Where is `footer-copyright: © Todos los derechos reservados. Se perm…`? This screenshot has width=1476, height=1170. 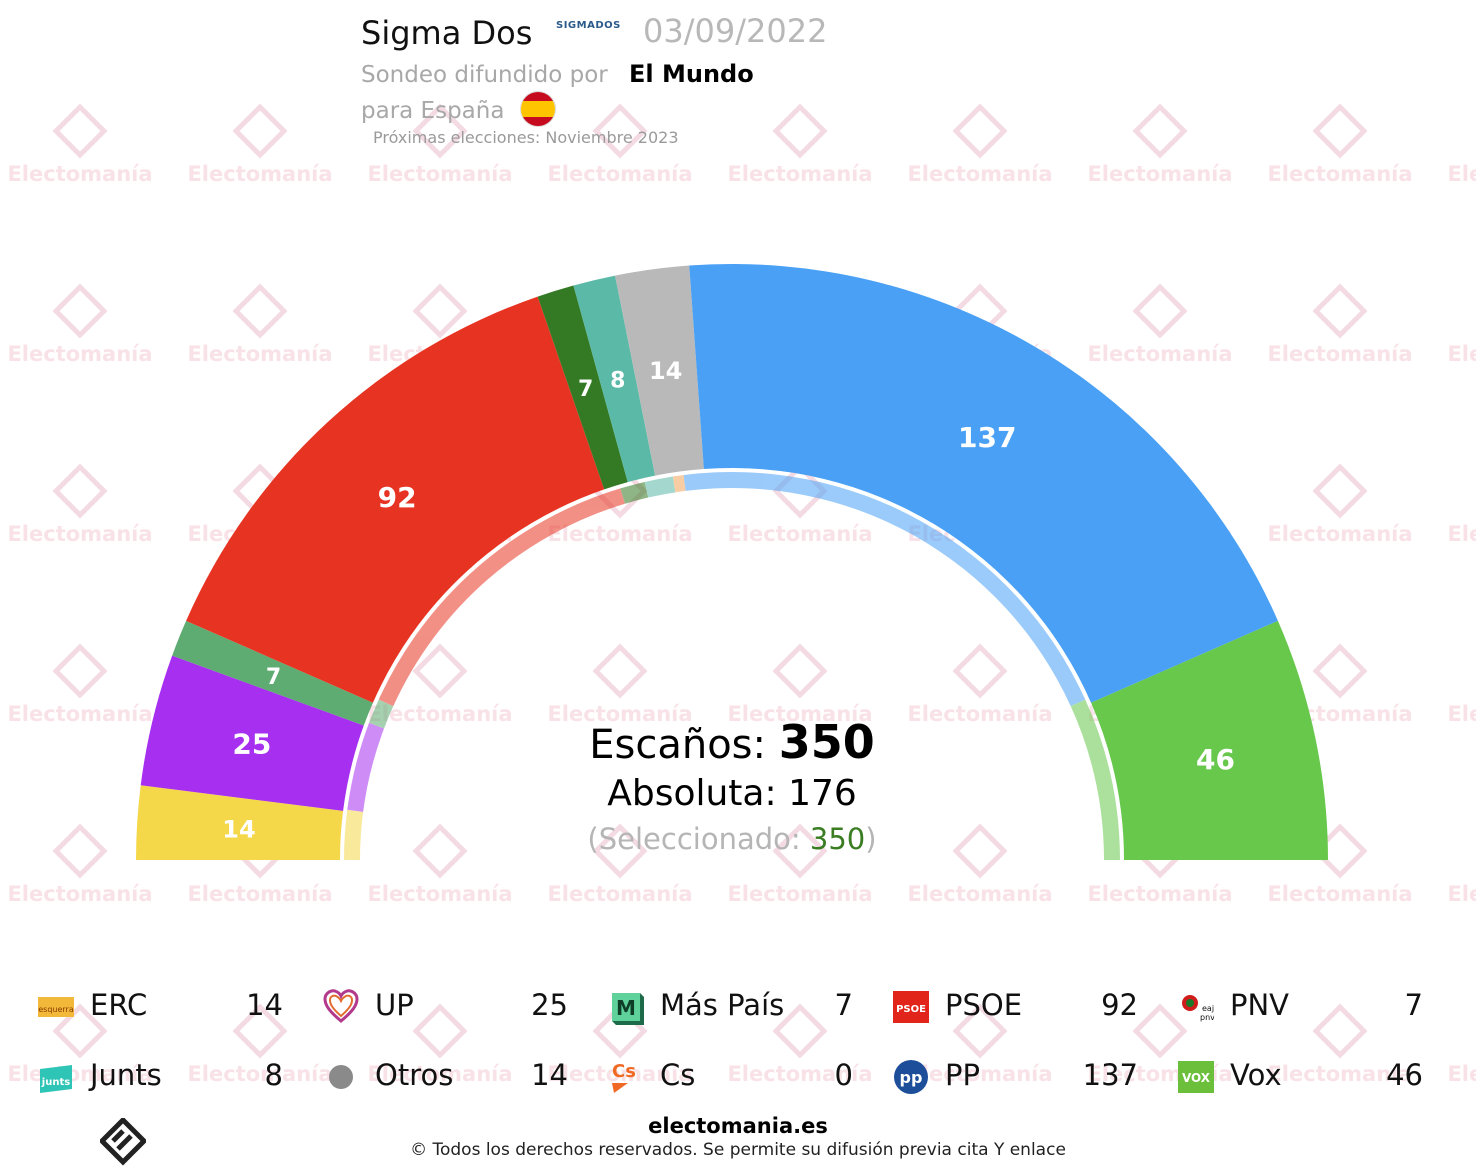 footer-copyright: © Todos los derechos reservados. Se perm… is located at coordinates (738, 1150).